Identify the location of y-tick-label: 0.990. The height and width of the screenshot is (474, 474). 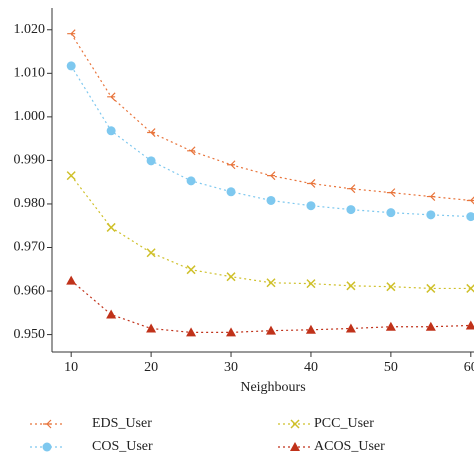
(30, 160).